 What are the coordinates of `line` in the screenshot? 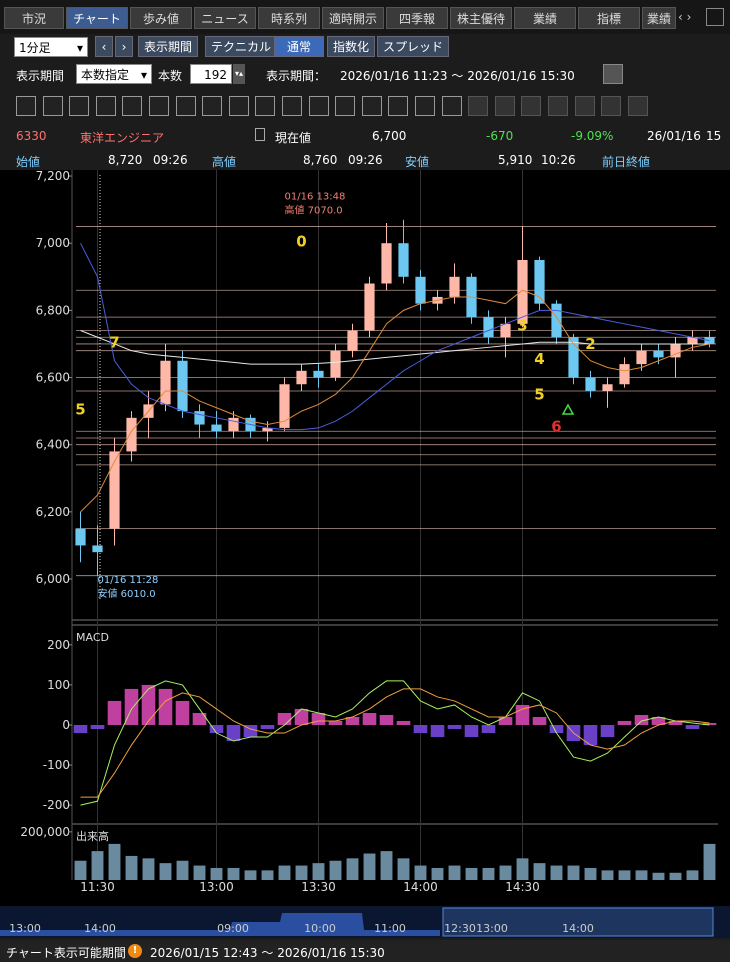 It's located at (395, 743).